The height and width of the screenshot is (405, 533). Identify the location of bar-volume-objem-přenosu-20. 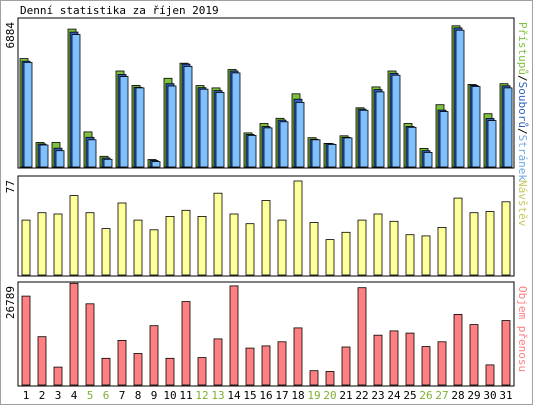
(330, 378).